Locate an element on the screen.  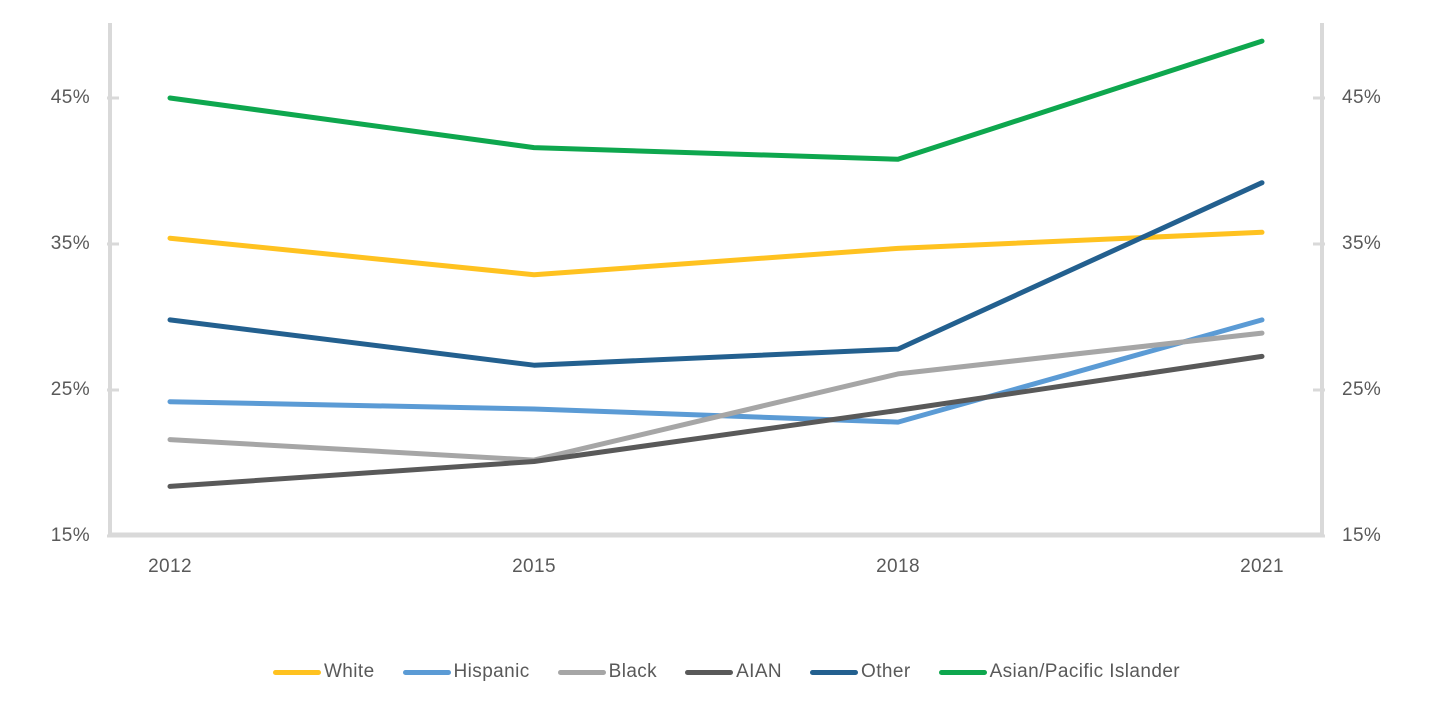
legend-item-hispanic: Hispanic is located at coordinates (466, 672).